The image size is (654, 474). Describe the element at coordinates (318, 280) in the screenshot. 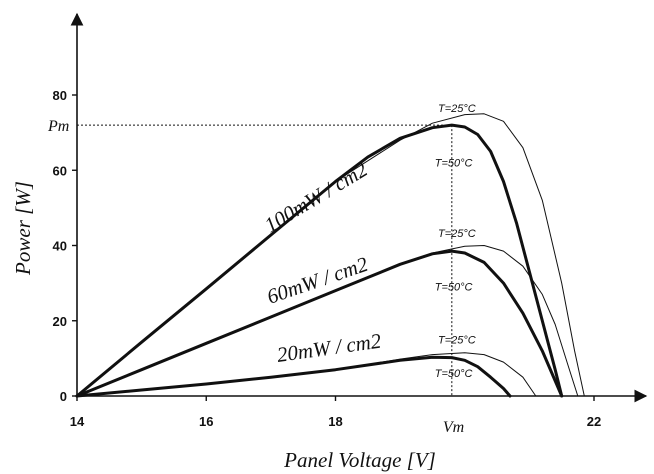

I see `irradiance-label-2: 60mW / cm2` at that location.